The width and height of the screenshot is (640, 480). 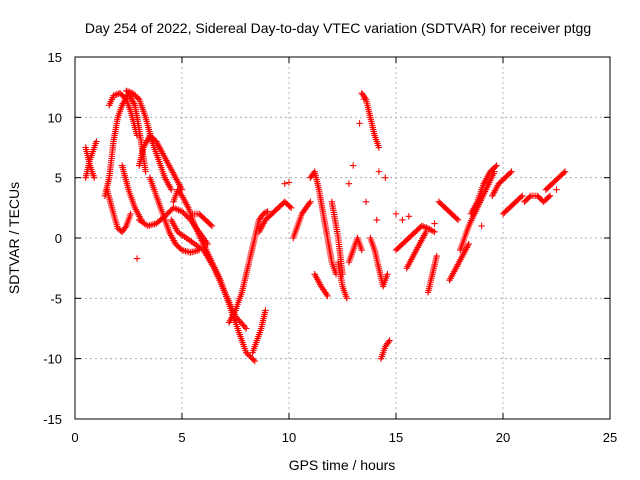 I want to click on series-arc-ac, so click(x=448, y=211).